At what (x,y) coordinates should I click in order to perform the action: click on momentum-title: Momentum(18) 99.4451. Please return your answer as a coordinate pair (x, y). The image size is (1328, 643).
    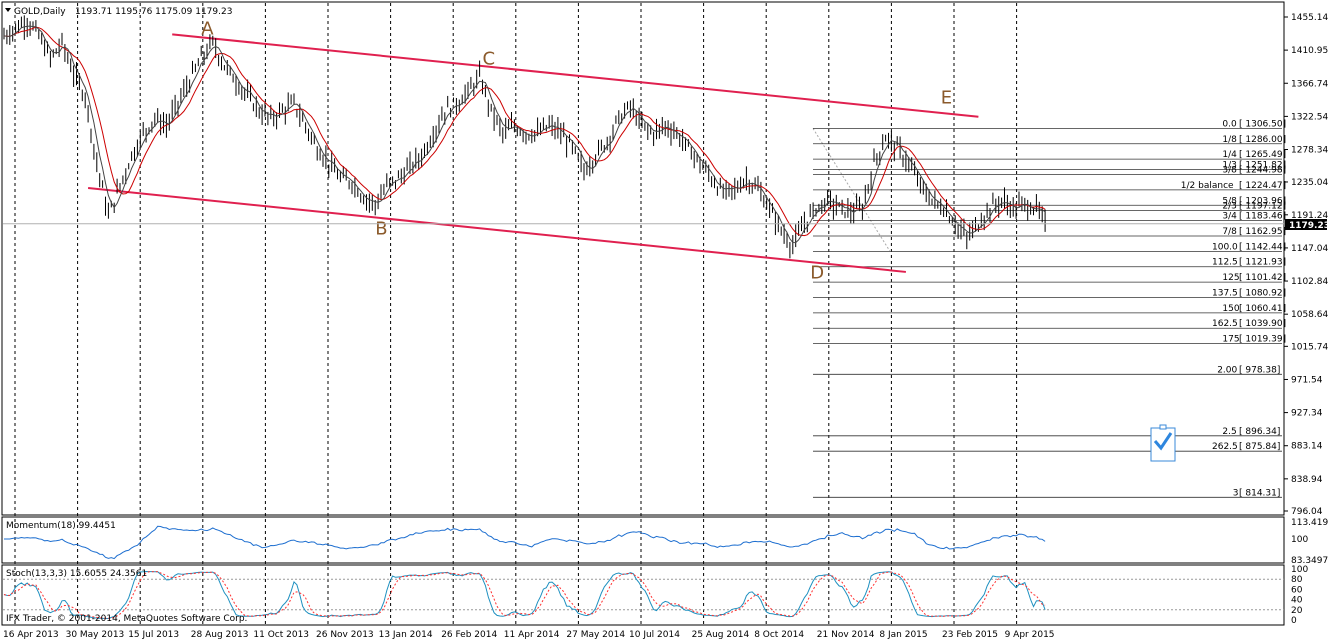
    Looking at the image, I should click on (61, 526).